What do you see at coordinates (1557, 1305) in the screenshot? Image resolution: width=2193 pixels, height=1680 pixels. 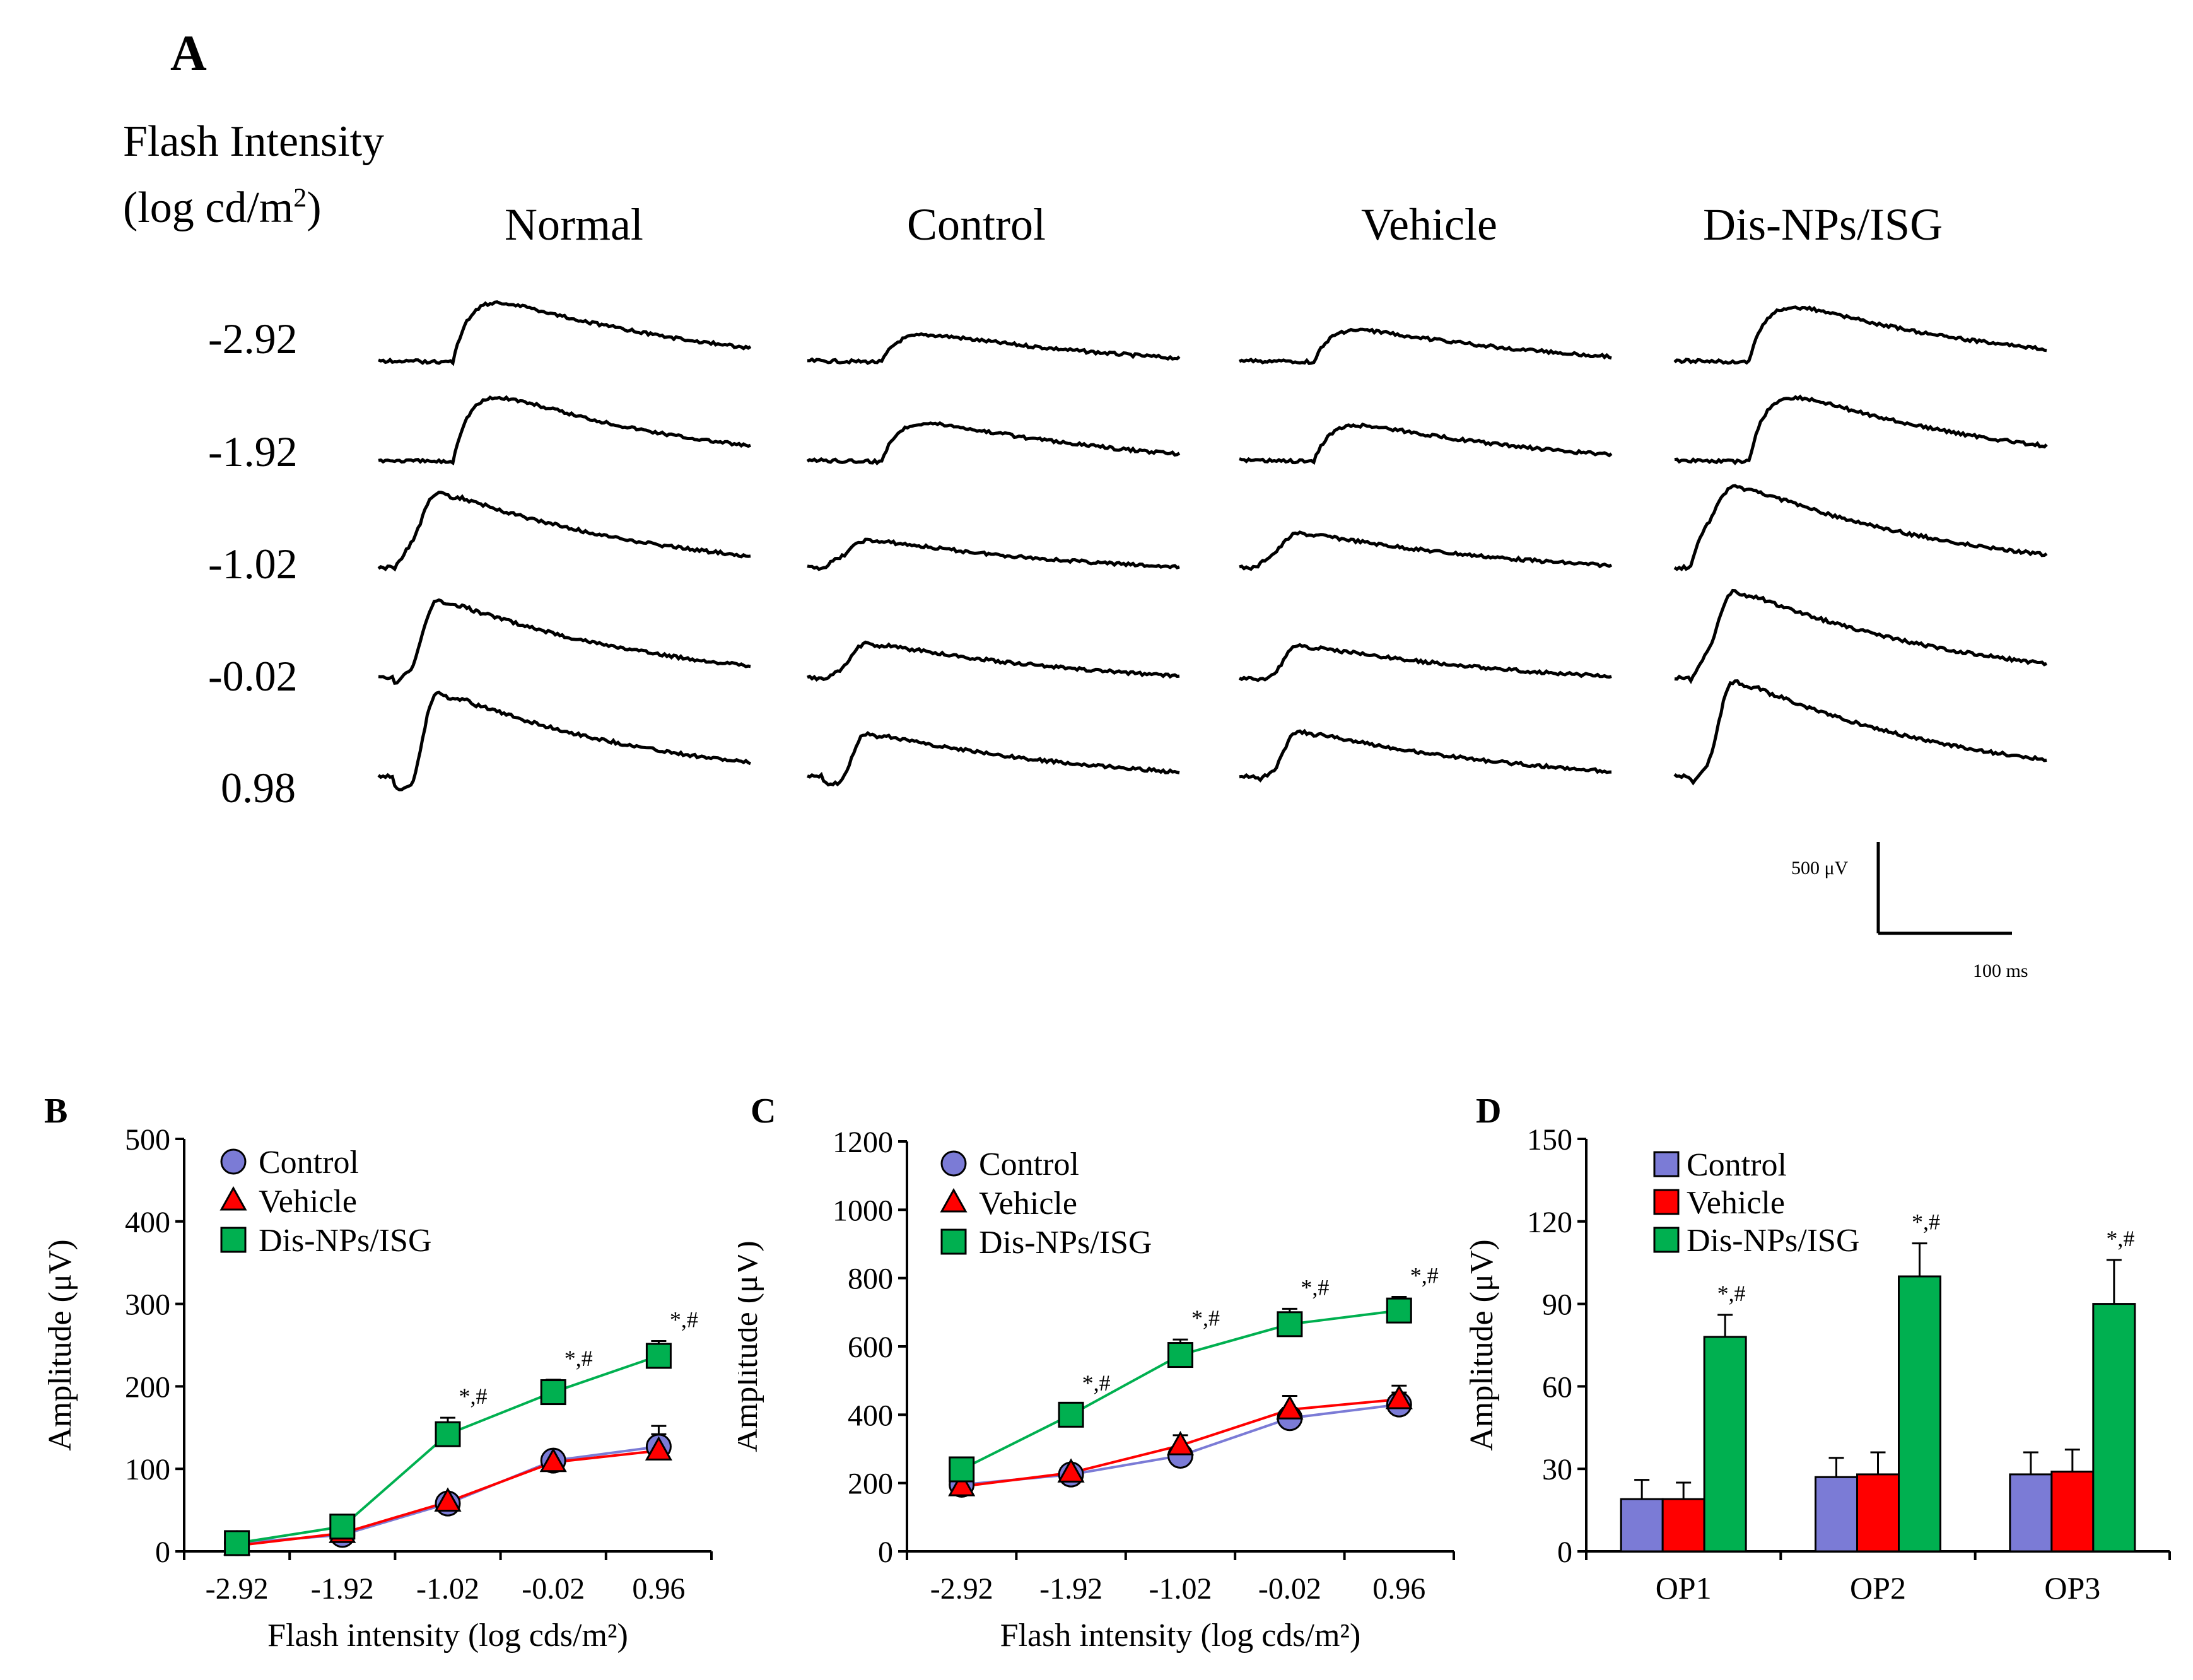 I see `y-tick-label: 90` at bounding box center [1557, 1305].